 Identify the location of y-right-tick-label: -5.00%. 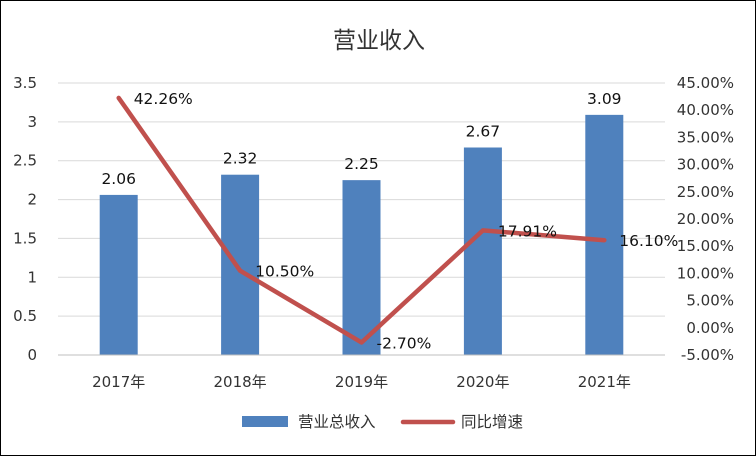
(707, 355).